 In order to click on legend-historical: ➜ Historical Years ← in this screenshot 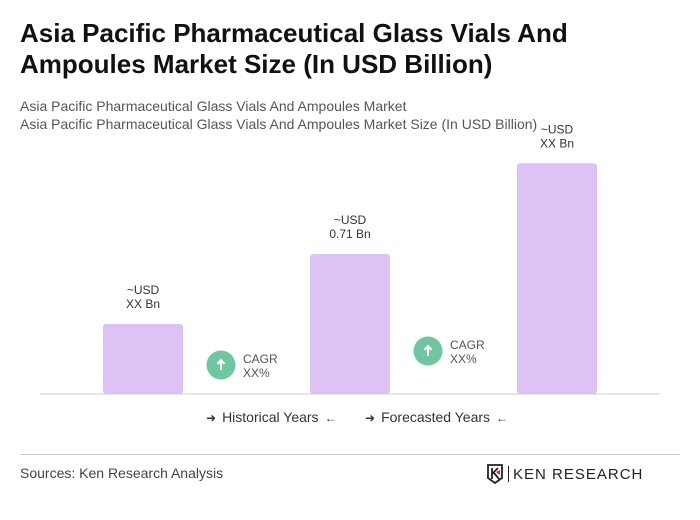, I will do `click(271, 417)`.